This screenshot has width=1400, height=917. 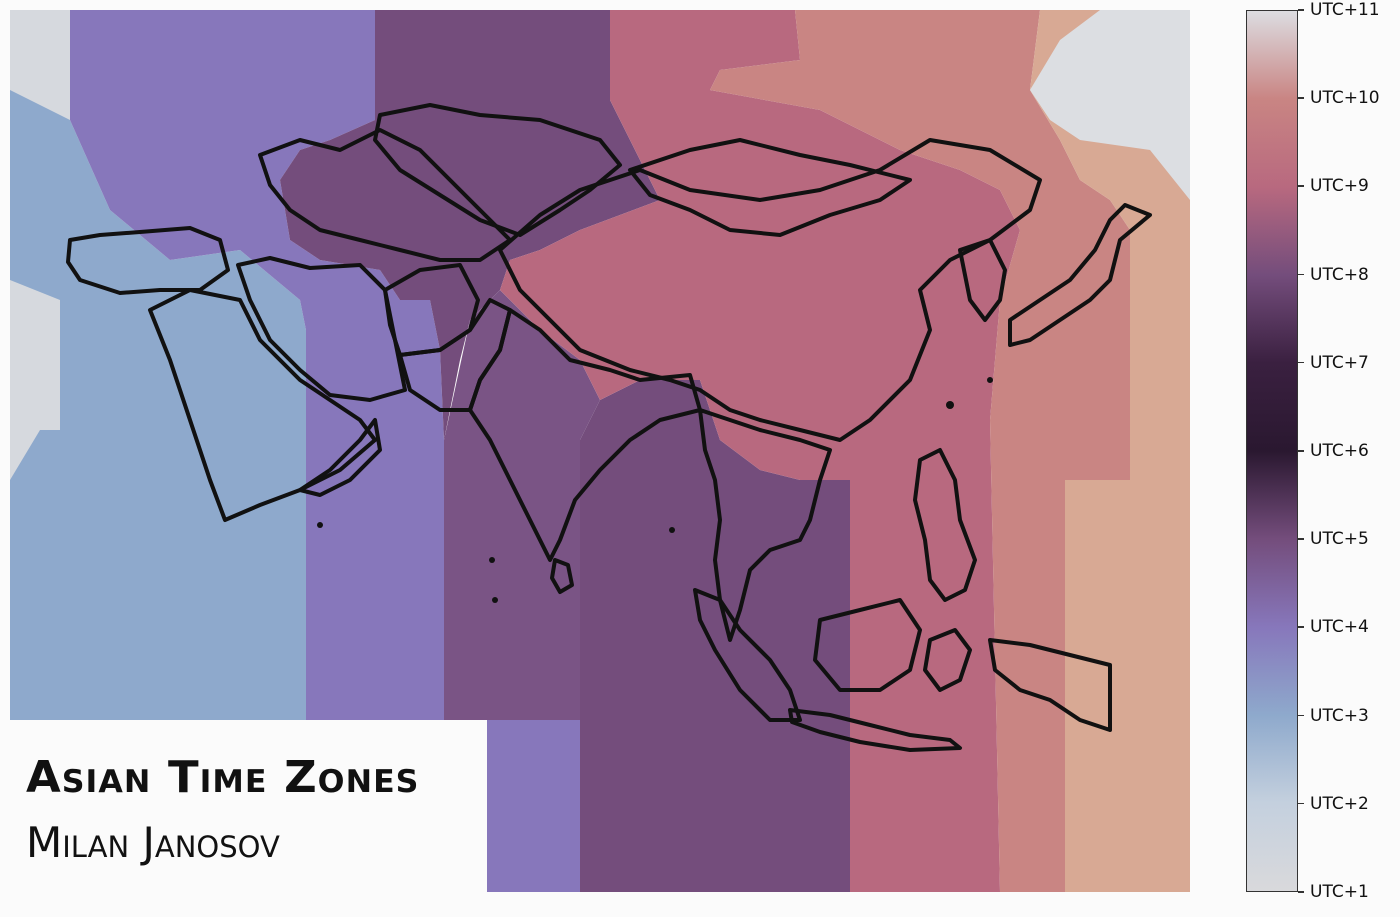 What do you see at coordinates (533, 806) in the screenshot?
I see `zone-band-indian-ocean` at bounding box center [533, 806].